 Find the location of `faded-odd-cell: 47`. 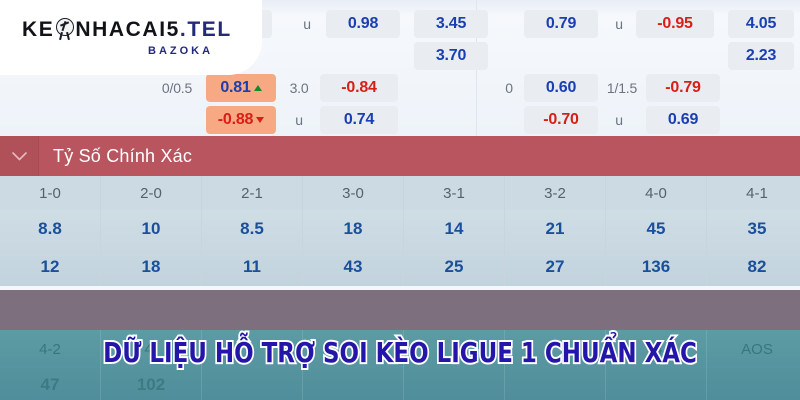

faded-odd-cell: 47 is located at coordinates (50, 384).